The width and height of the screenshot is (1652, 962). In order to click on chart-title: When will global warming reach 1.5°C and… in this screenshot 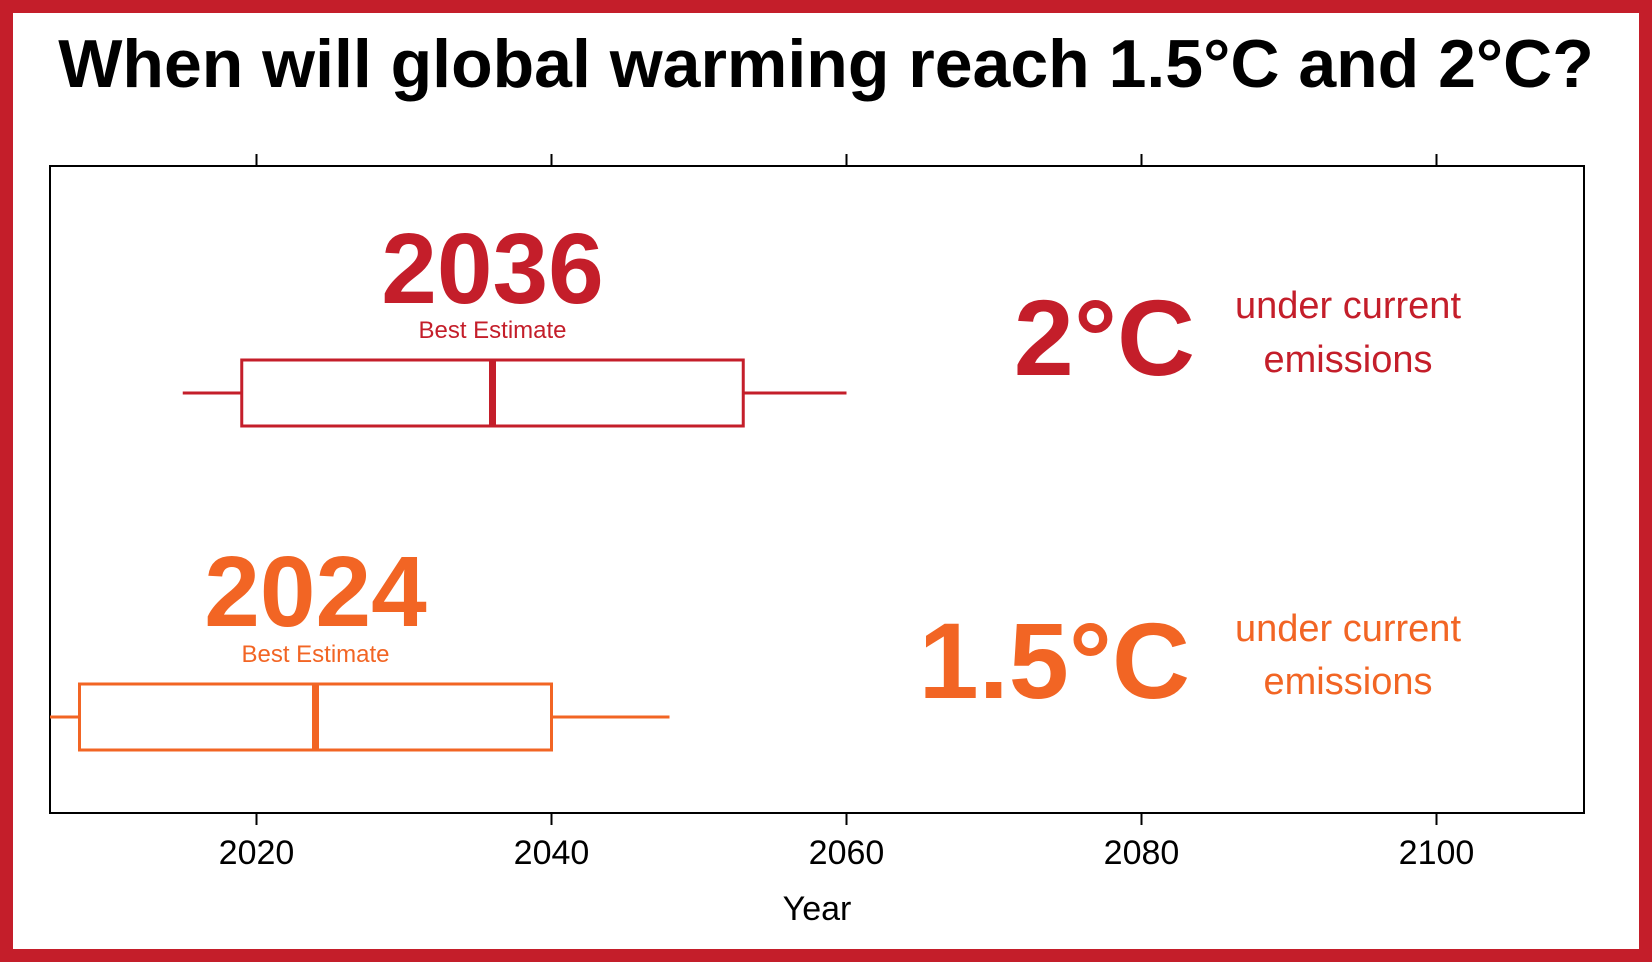, I will do `click(826, 64)`.